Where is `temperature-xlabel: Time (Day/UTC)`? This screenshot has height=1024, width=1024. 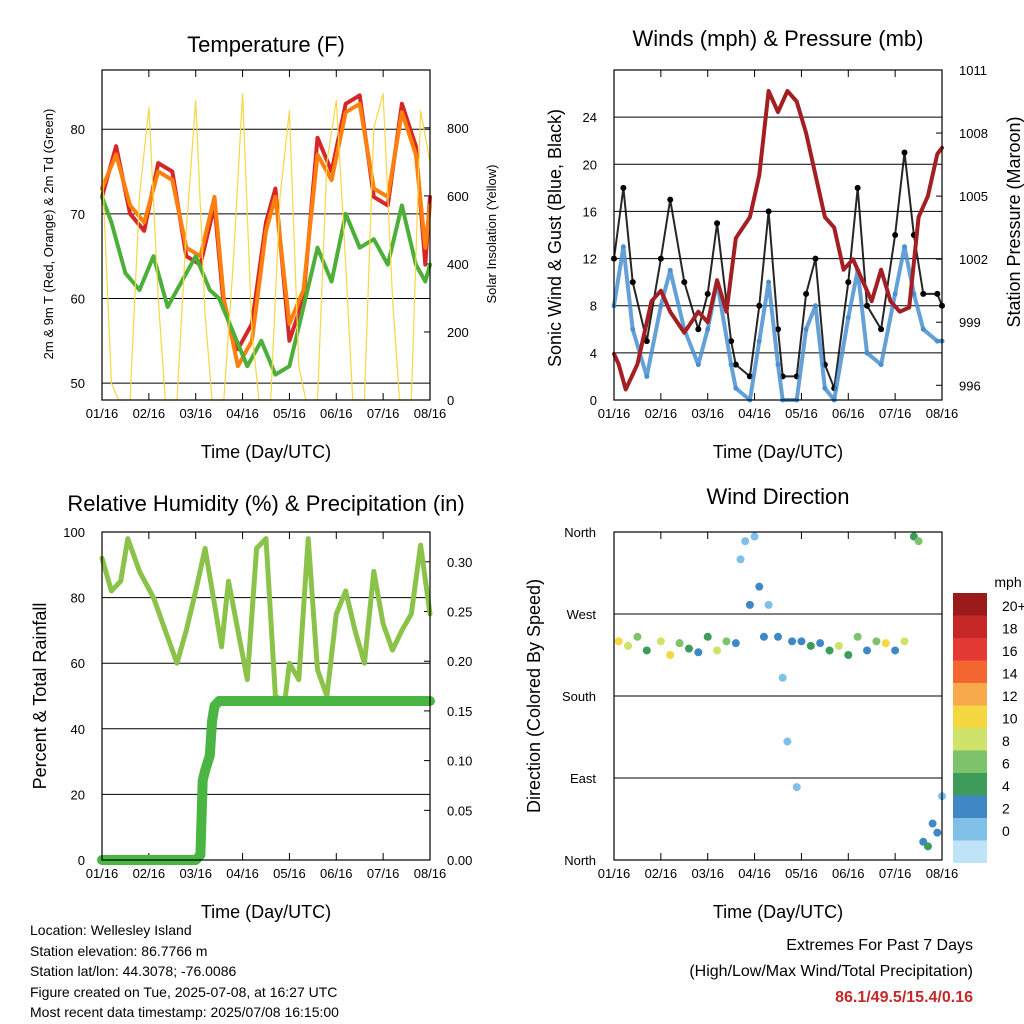 temperature-xlabel: Time (Day/UTC) is located at coordinates (266, 452).